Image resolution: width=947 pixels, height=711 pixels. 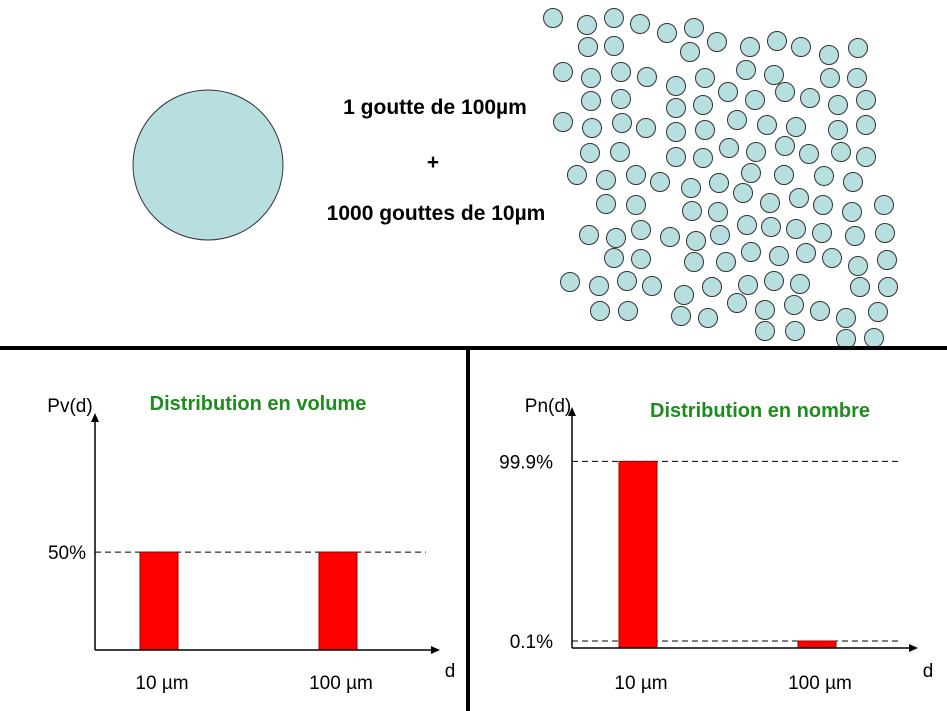 What do you see at coordinates (435, 650) in the screenshot?
I see `x-axis-arrow-icon` at bounding box center [435, 650].